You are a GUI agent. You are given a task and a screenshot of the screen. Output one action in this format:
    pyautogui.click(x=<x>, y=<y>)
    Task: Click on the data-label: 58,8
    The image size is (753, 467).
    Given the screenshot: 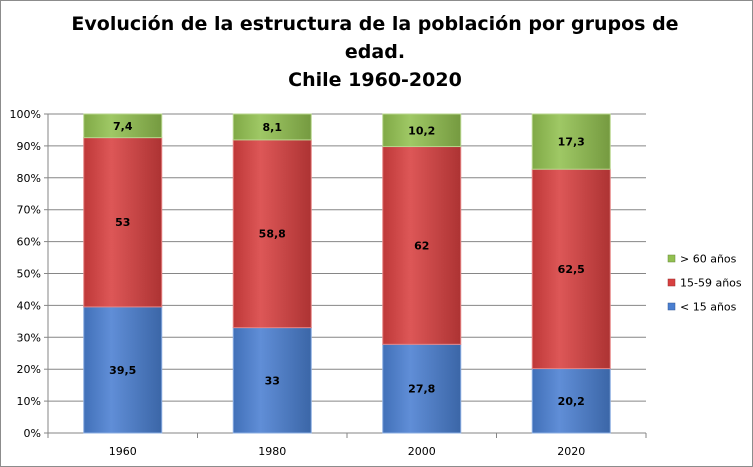 What is the action you would take?
    pyautogui.click(x=272, y=234)
    